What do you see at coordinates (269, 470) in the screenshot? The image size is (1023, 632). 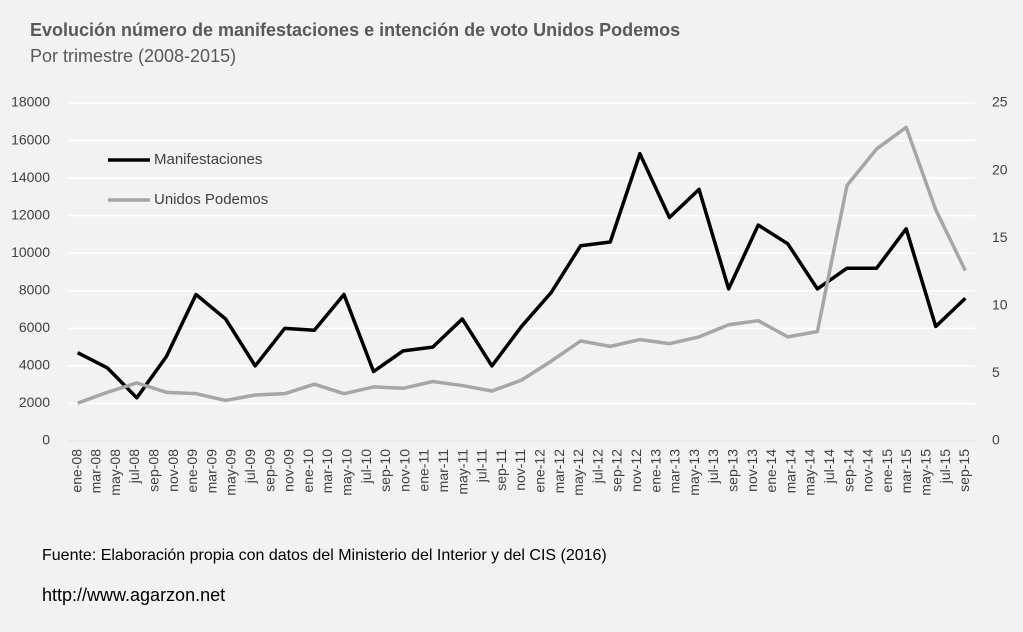 I see `x-tick-label: sep-09` at bounding box center [269, 470].